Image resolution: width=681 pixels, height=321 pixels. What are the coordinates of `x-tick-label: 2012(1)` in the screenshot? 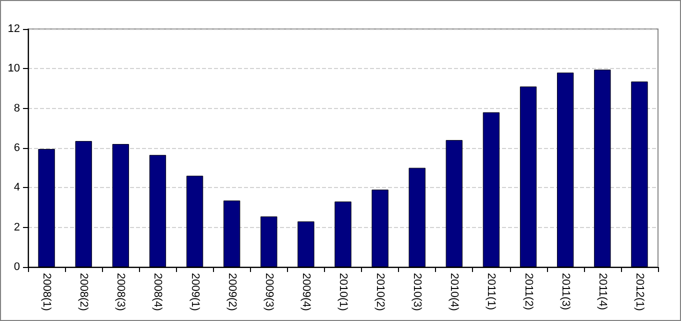 It's located at (639, 292).